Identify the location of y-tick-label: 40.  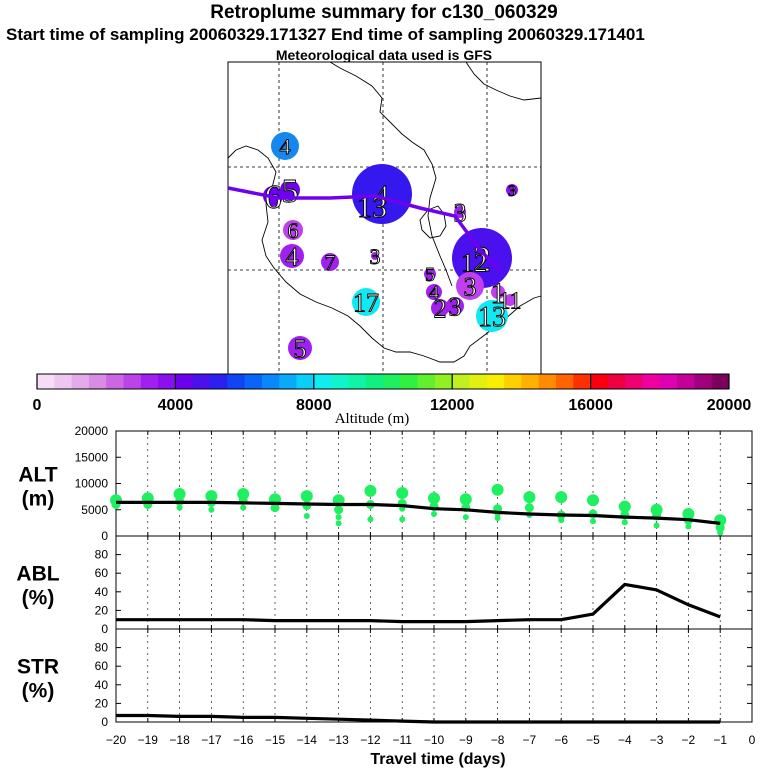
(102, 685).